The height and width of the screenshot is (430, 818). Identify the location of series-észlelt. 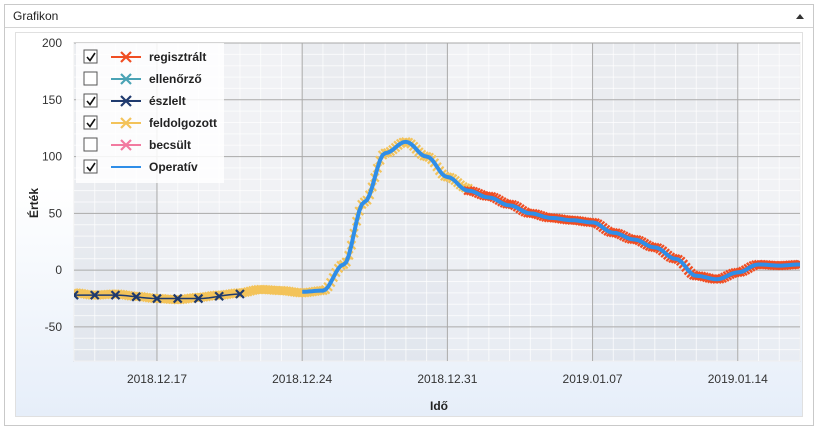
(159, 296).